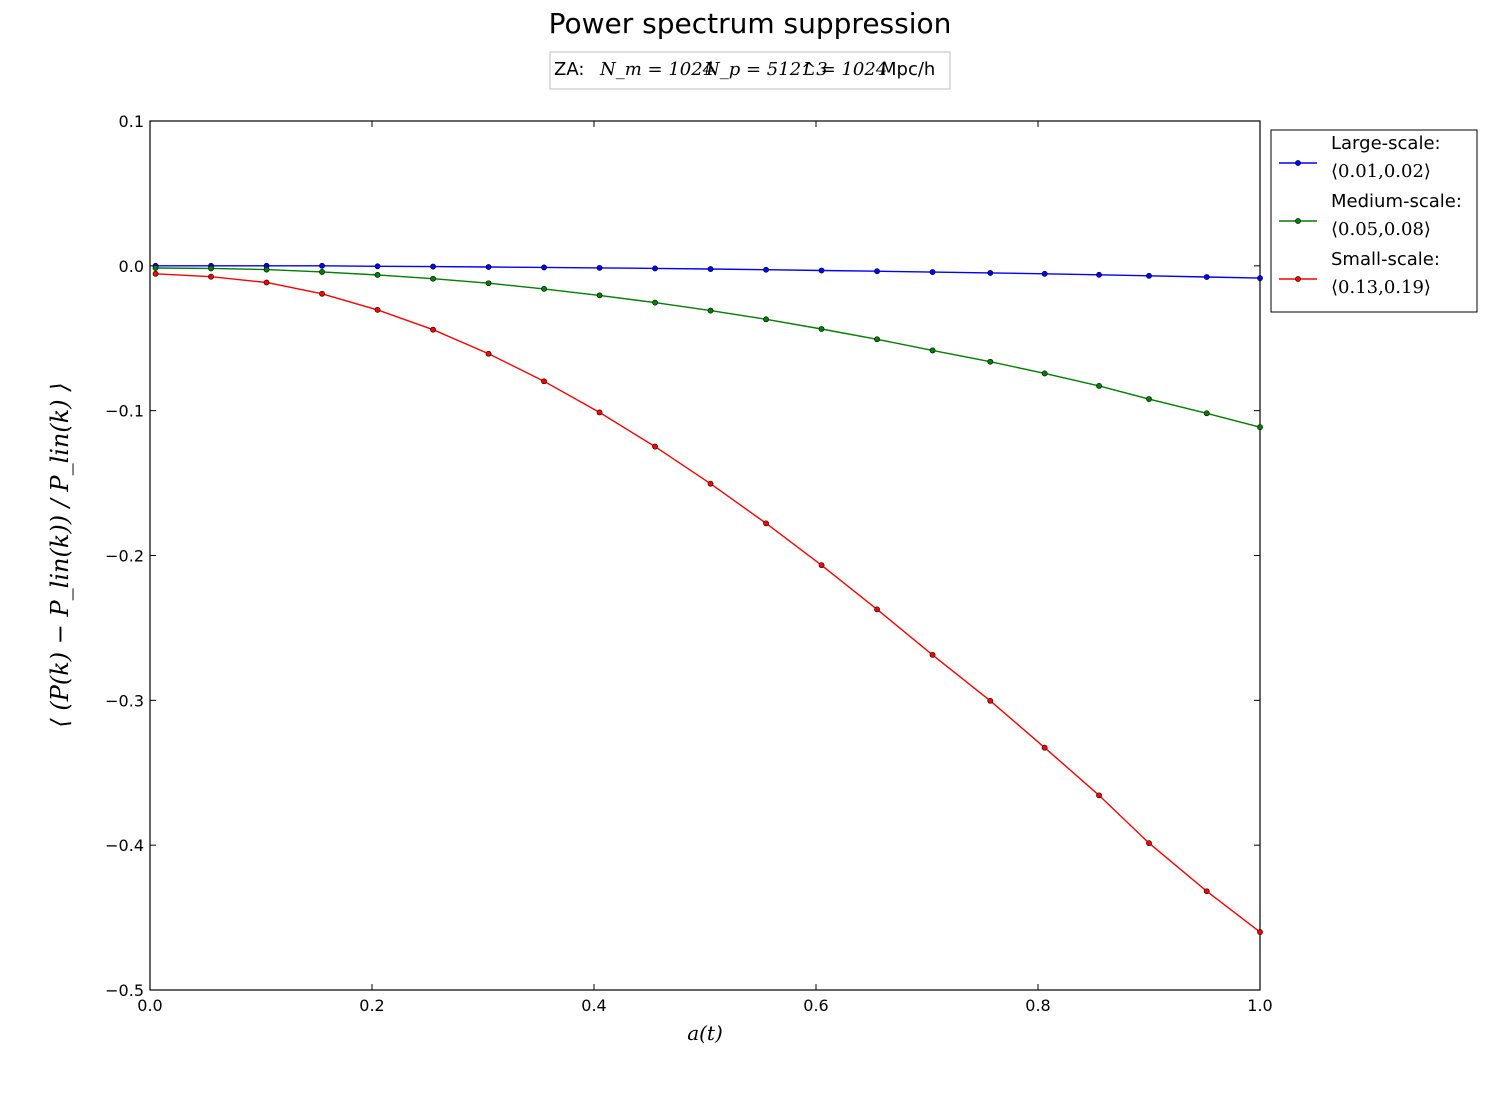  What do you see at coordinates (908, 69) in the screenshot?
I see `subtitle-unit: Mpc/h` at bounding box center [908, 69].